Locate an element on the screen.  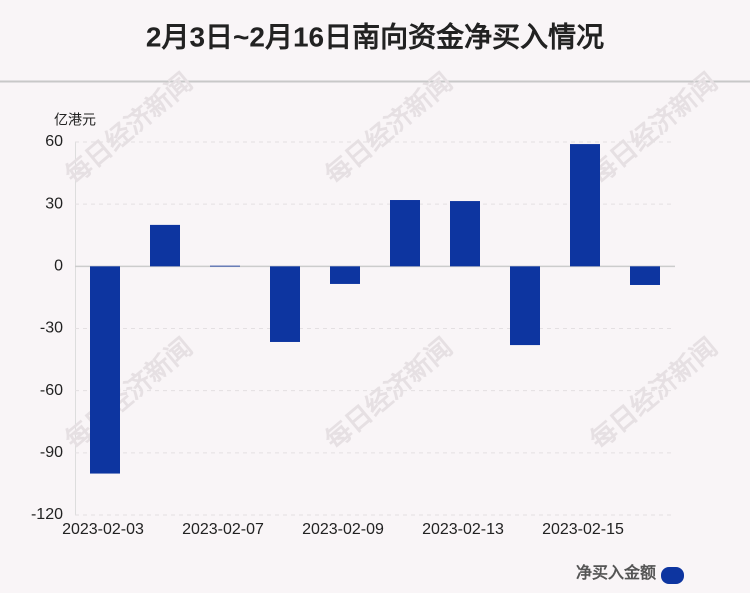
legend-swatch is located at coordinates (672, 575).